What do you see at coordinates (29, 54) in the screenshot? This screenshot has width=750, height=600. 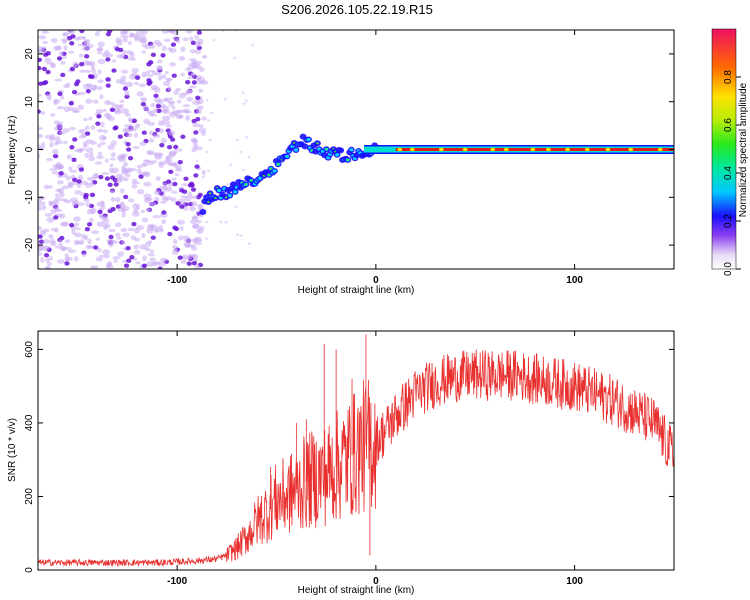 I see `y-tick-label: 20` at bounding box center [29, 54].